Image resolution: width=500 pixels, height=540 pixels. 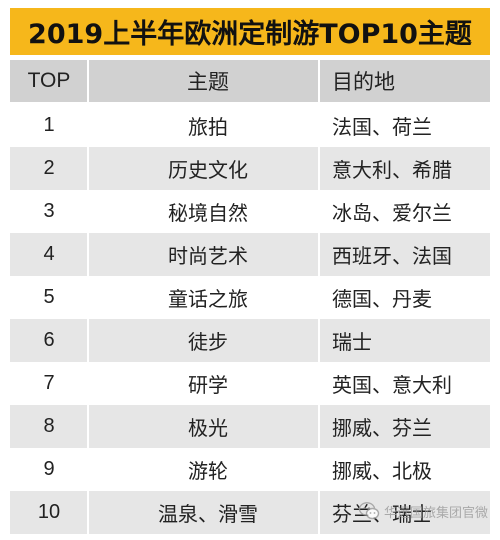 What do you see at coordinates (49, 469) in the screenshot?
I see `rank-cell: 9` at bounding box center [49, 469].